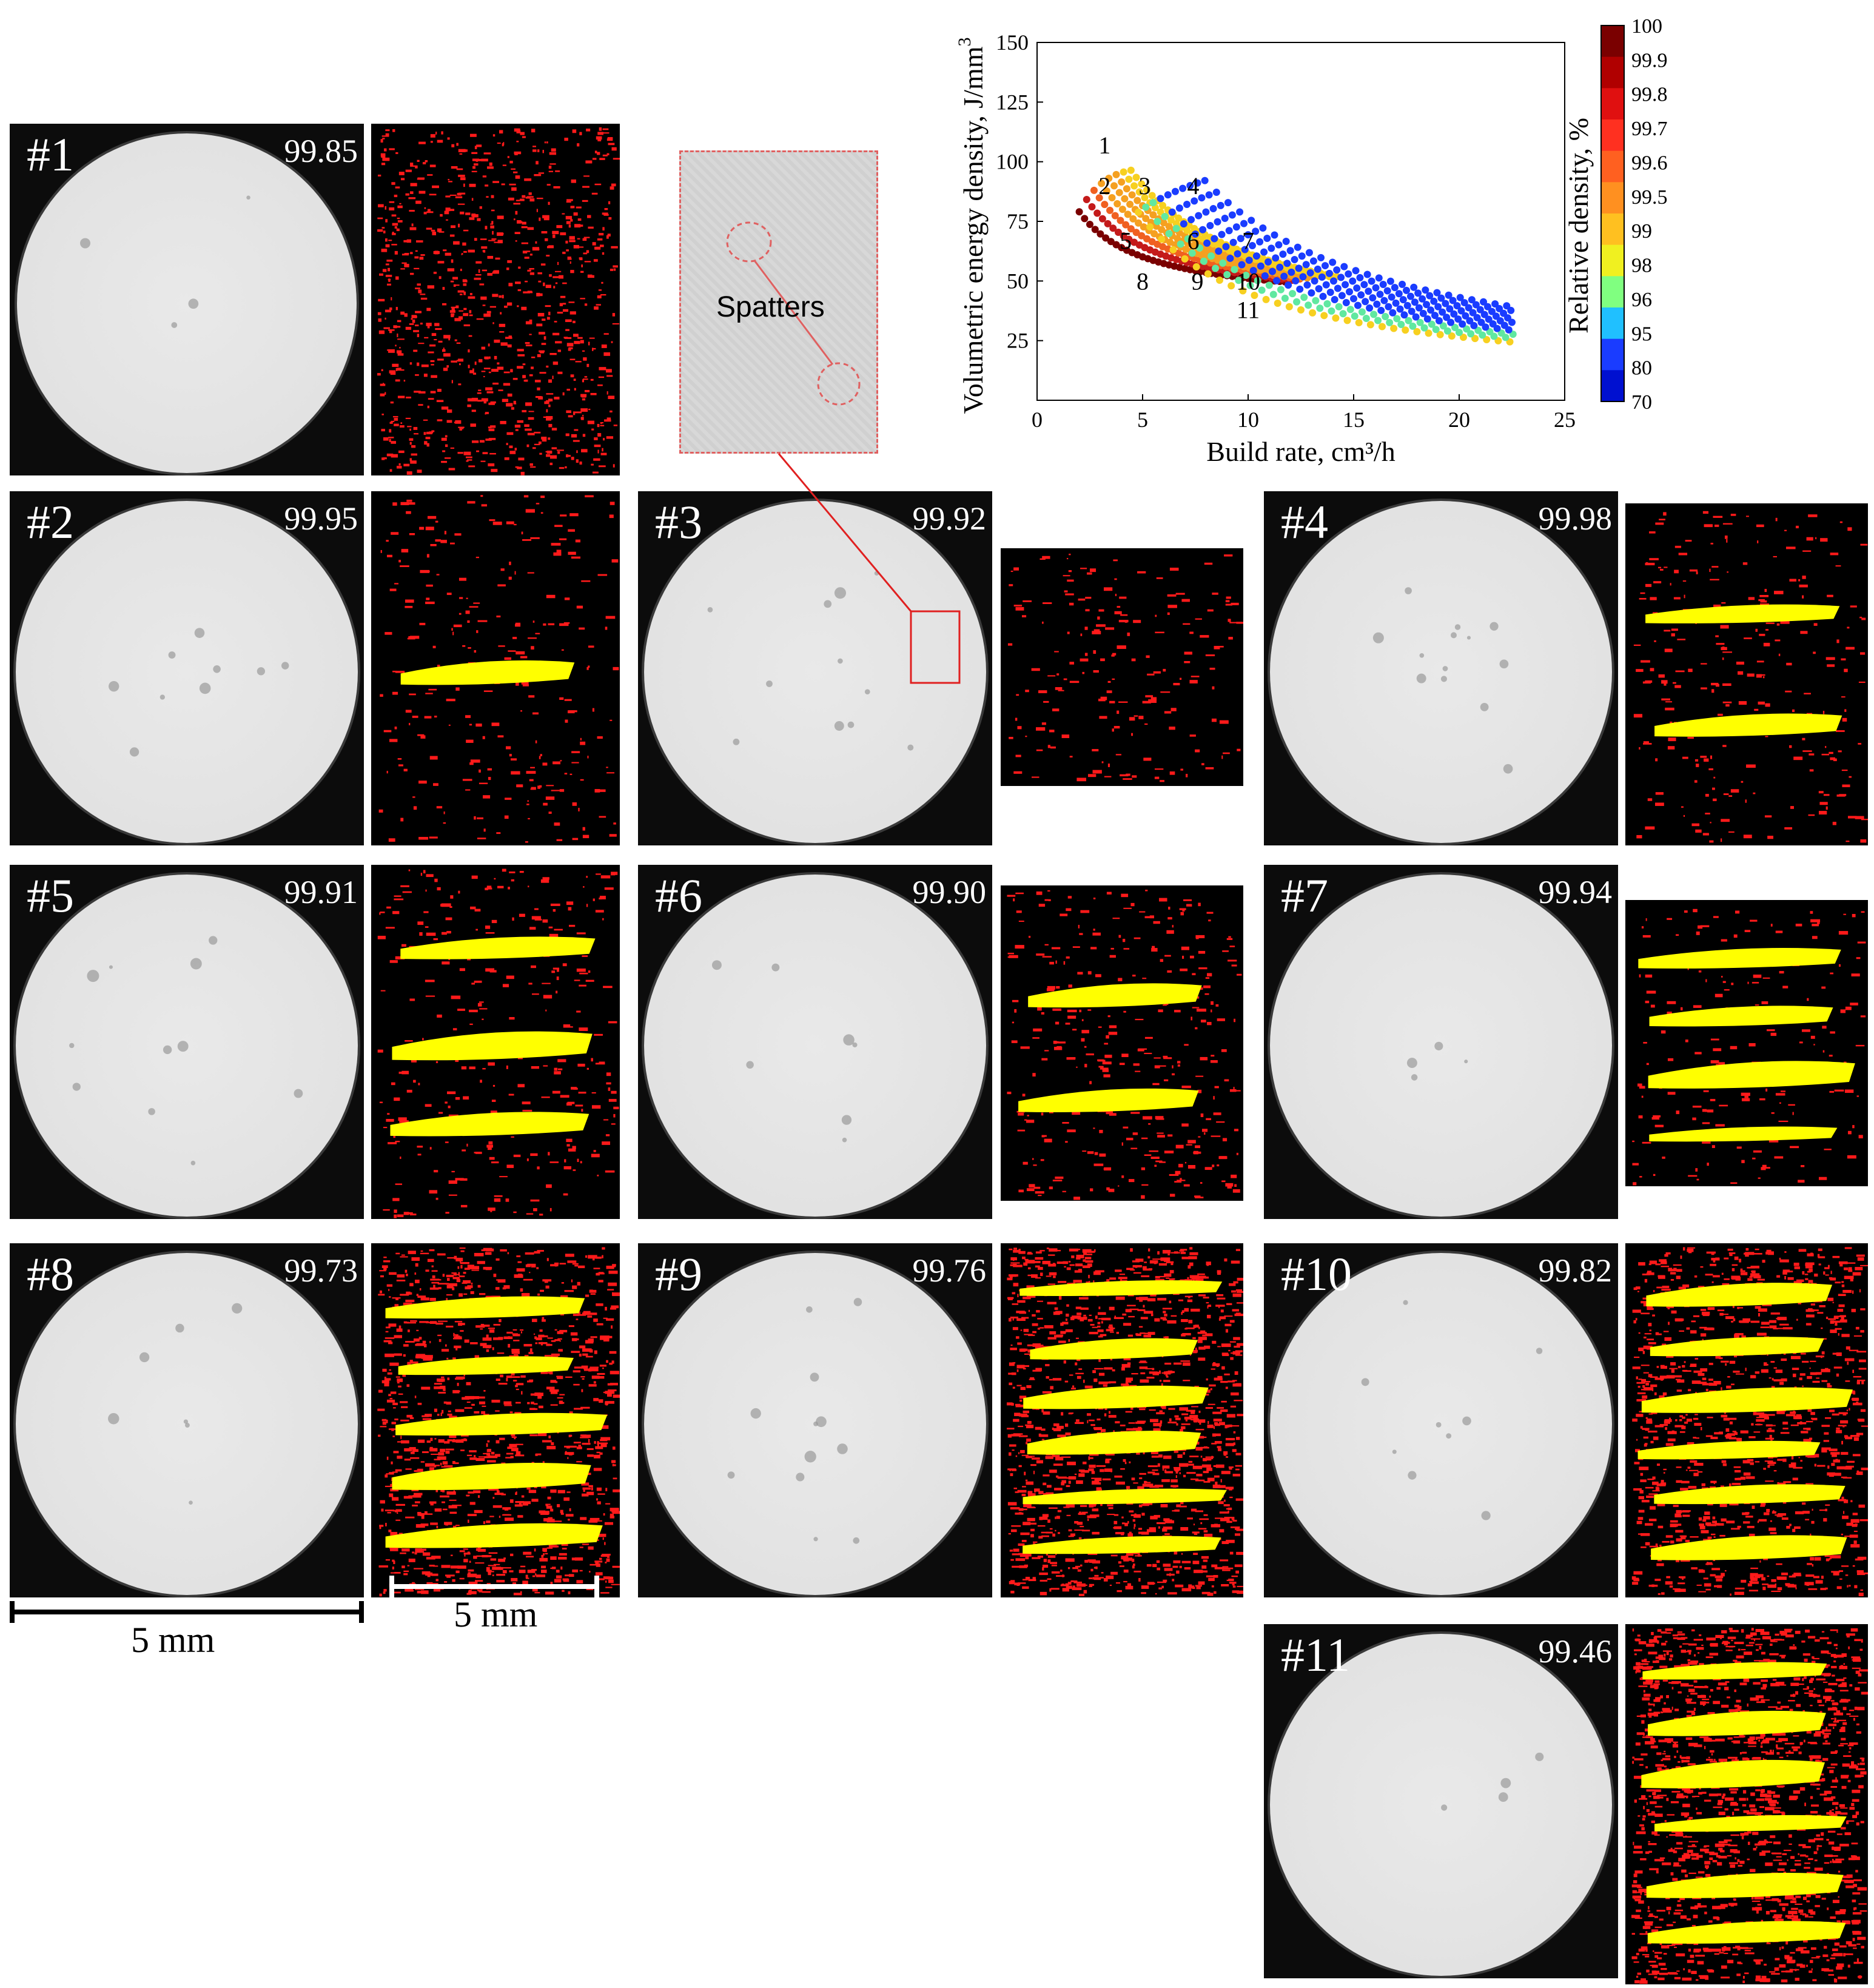  I want to click on relative-density-value: 99.91, so click(321, 892).